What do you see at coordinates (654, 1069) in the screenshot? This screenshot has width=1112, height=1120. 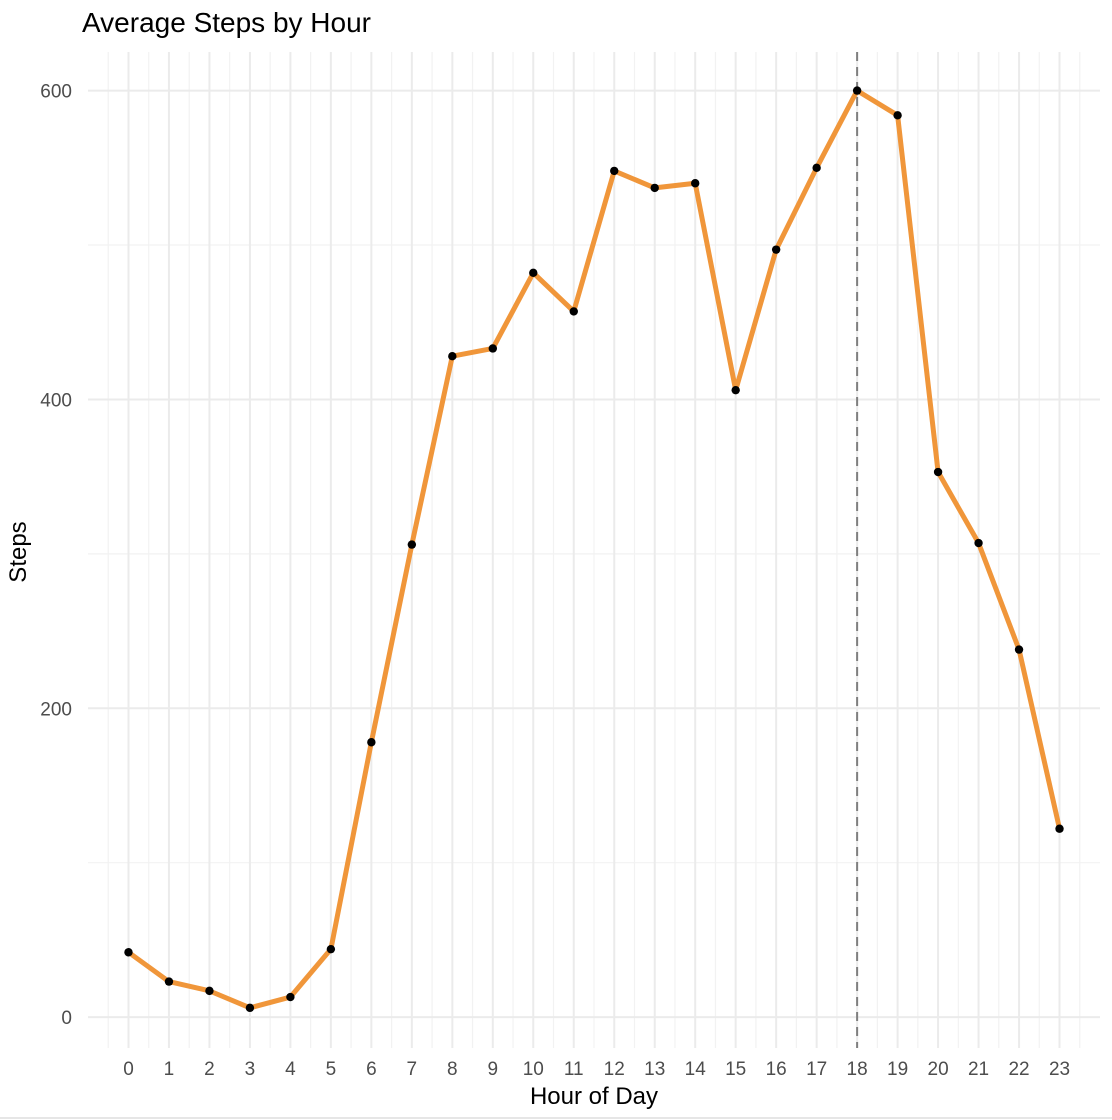 I see `x-tick-label: 13` at bounding box center [654, 1069].